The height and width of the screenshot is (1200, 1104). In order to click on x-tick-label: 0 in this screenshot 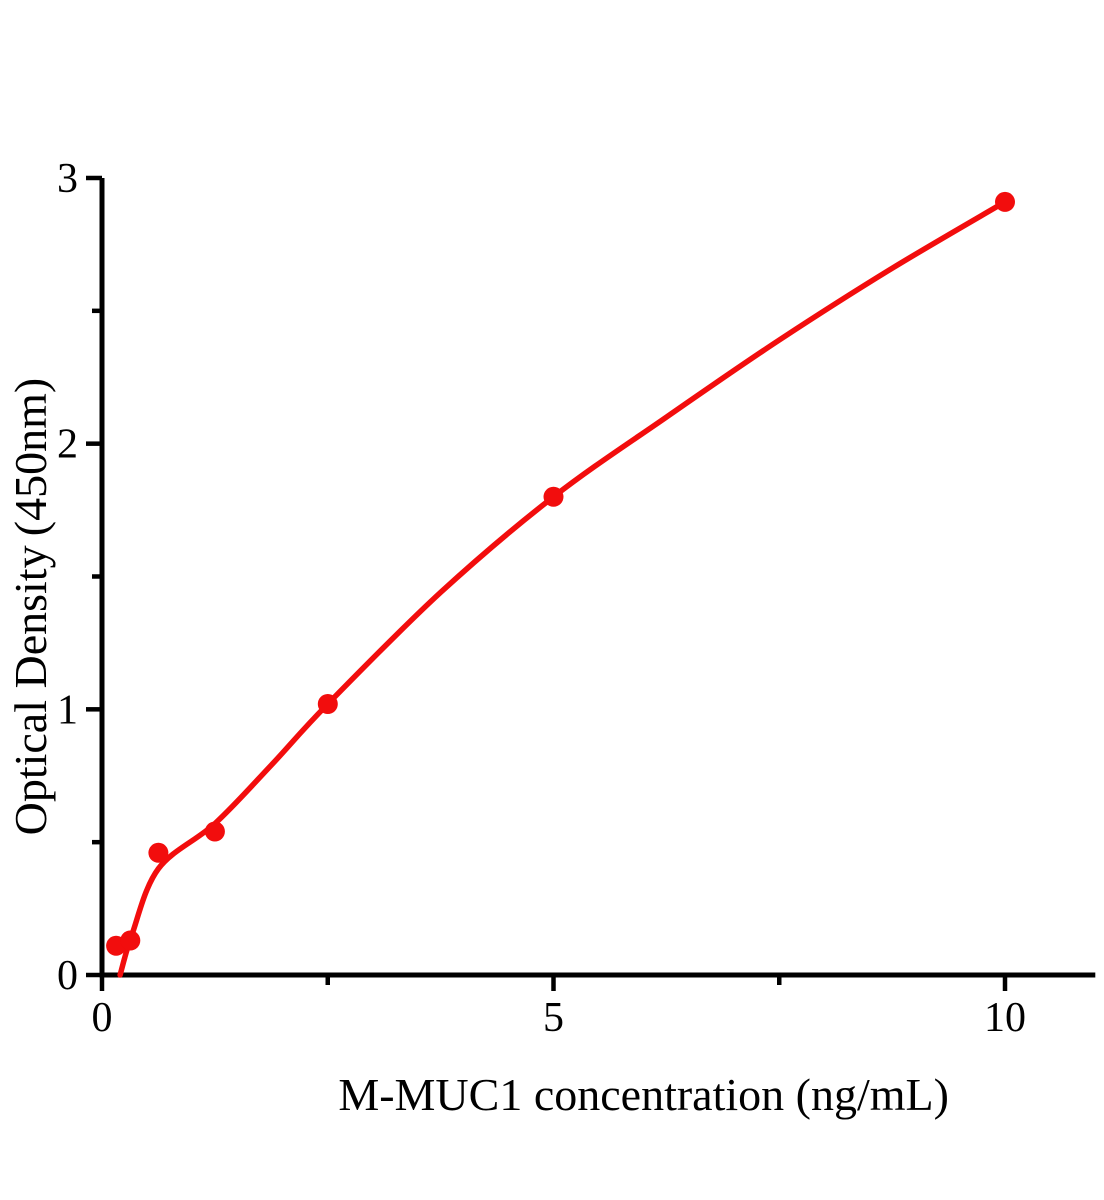, I will do `click(102, 1018)`.